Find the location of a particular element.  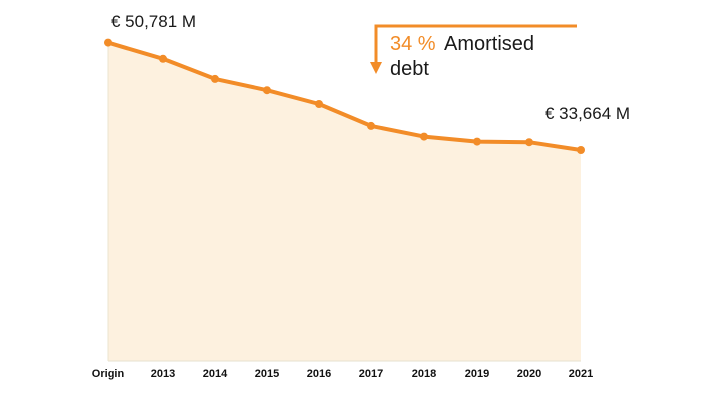

x-tick-label: 2015 is located at coordinates (267, 374).